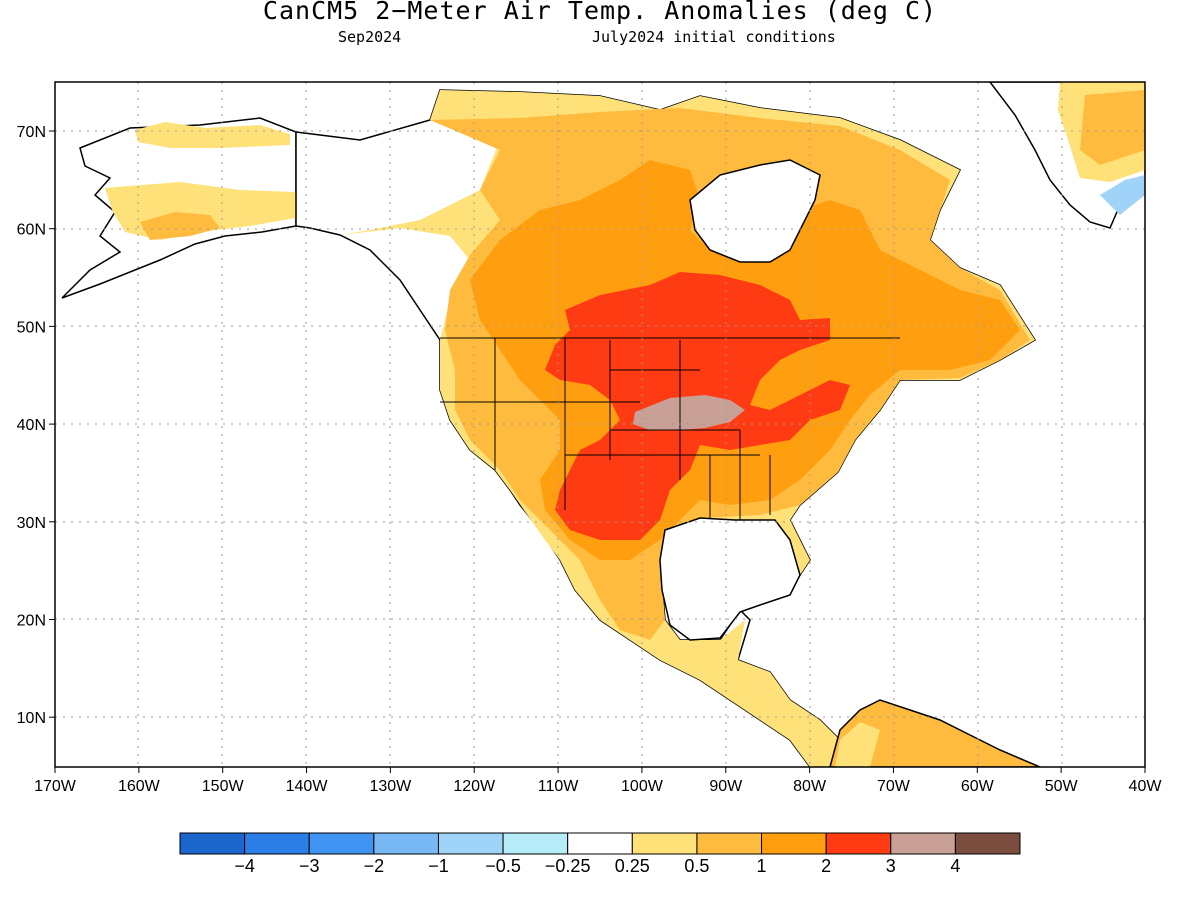  I want to click on iowa-hotspot-anomaly, so click(689, 412).